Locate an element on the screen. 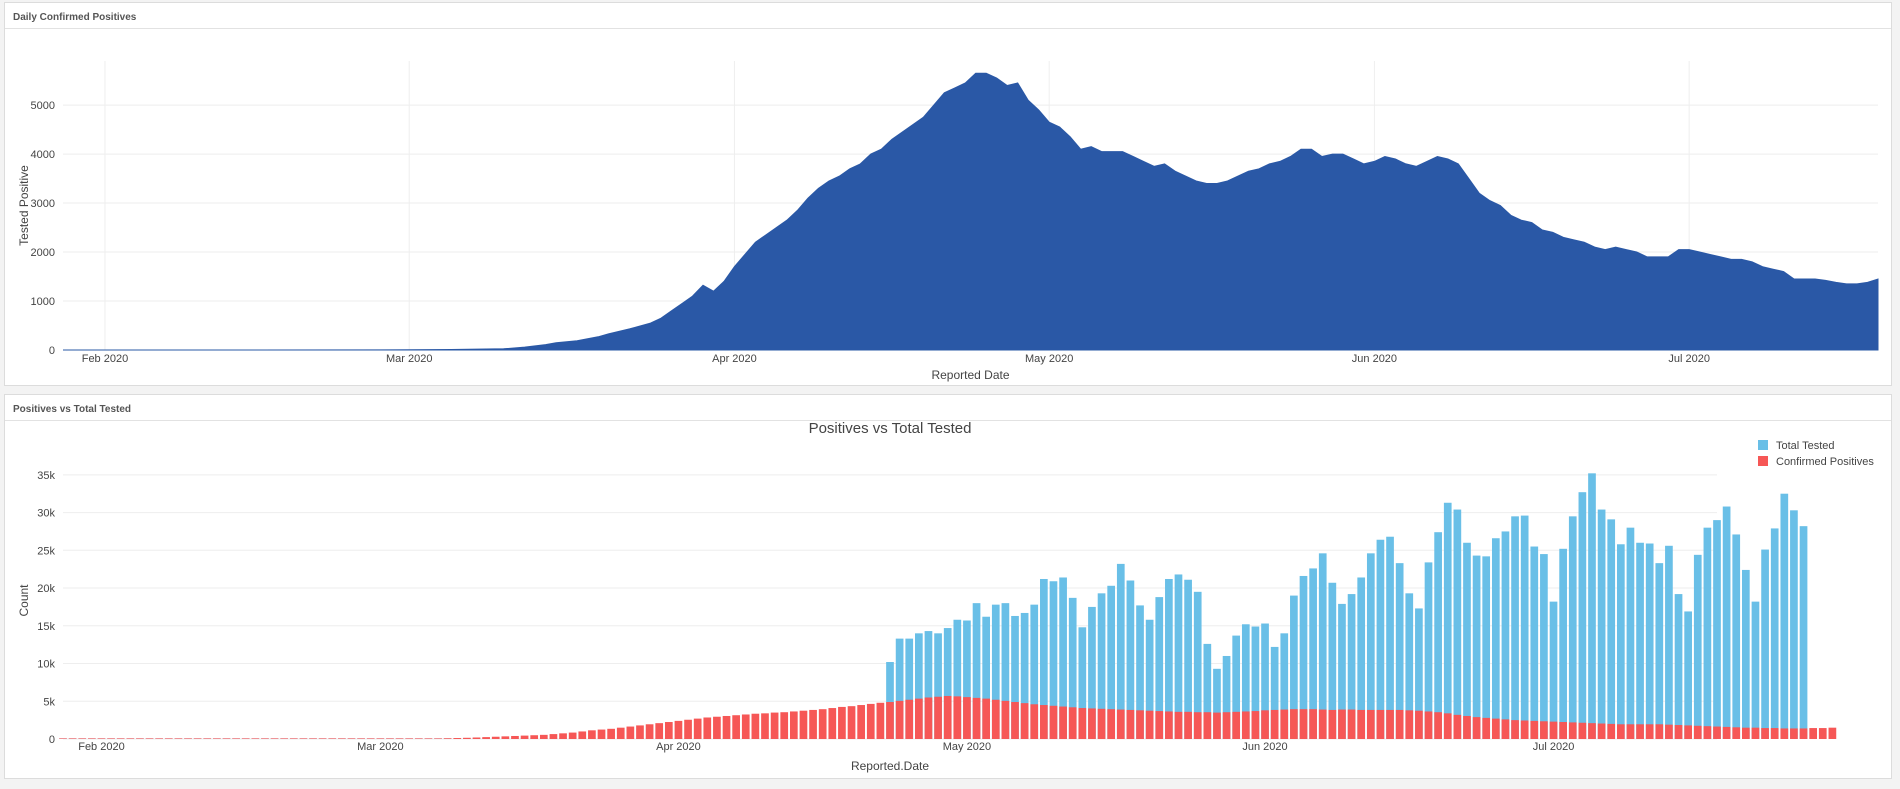 This screenshot has width=1900, height=789. legend-label: Confirmed Positives is located at coordinates (1825, 462).